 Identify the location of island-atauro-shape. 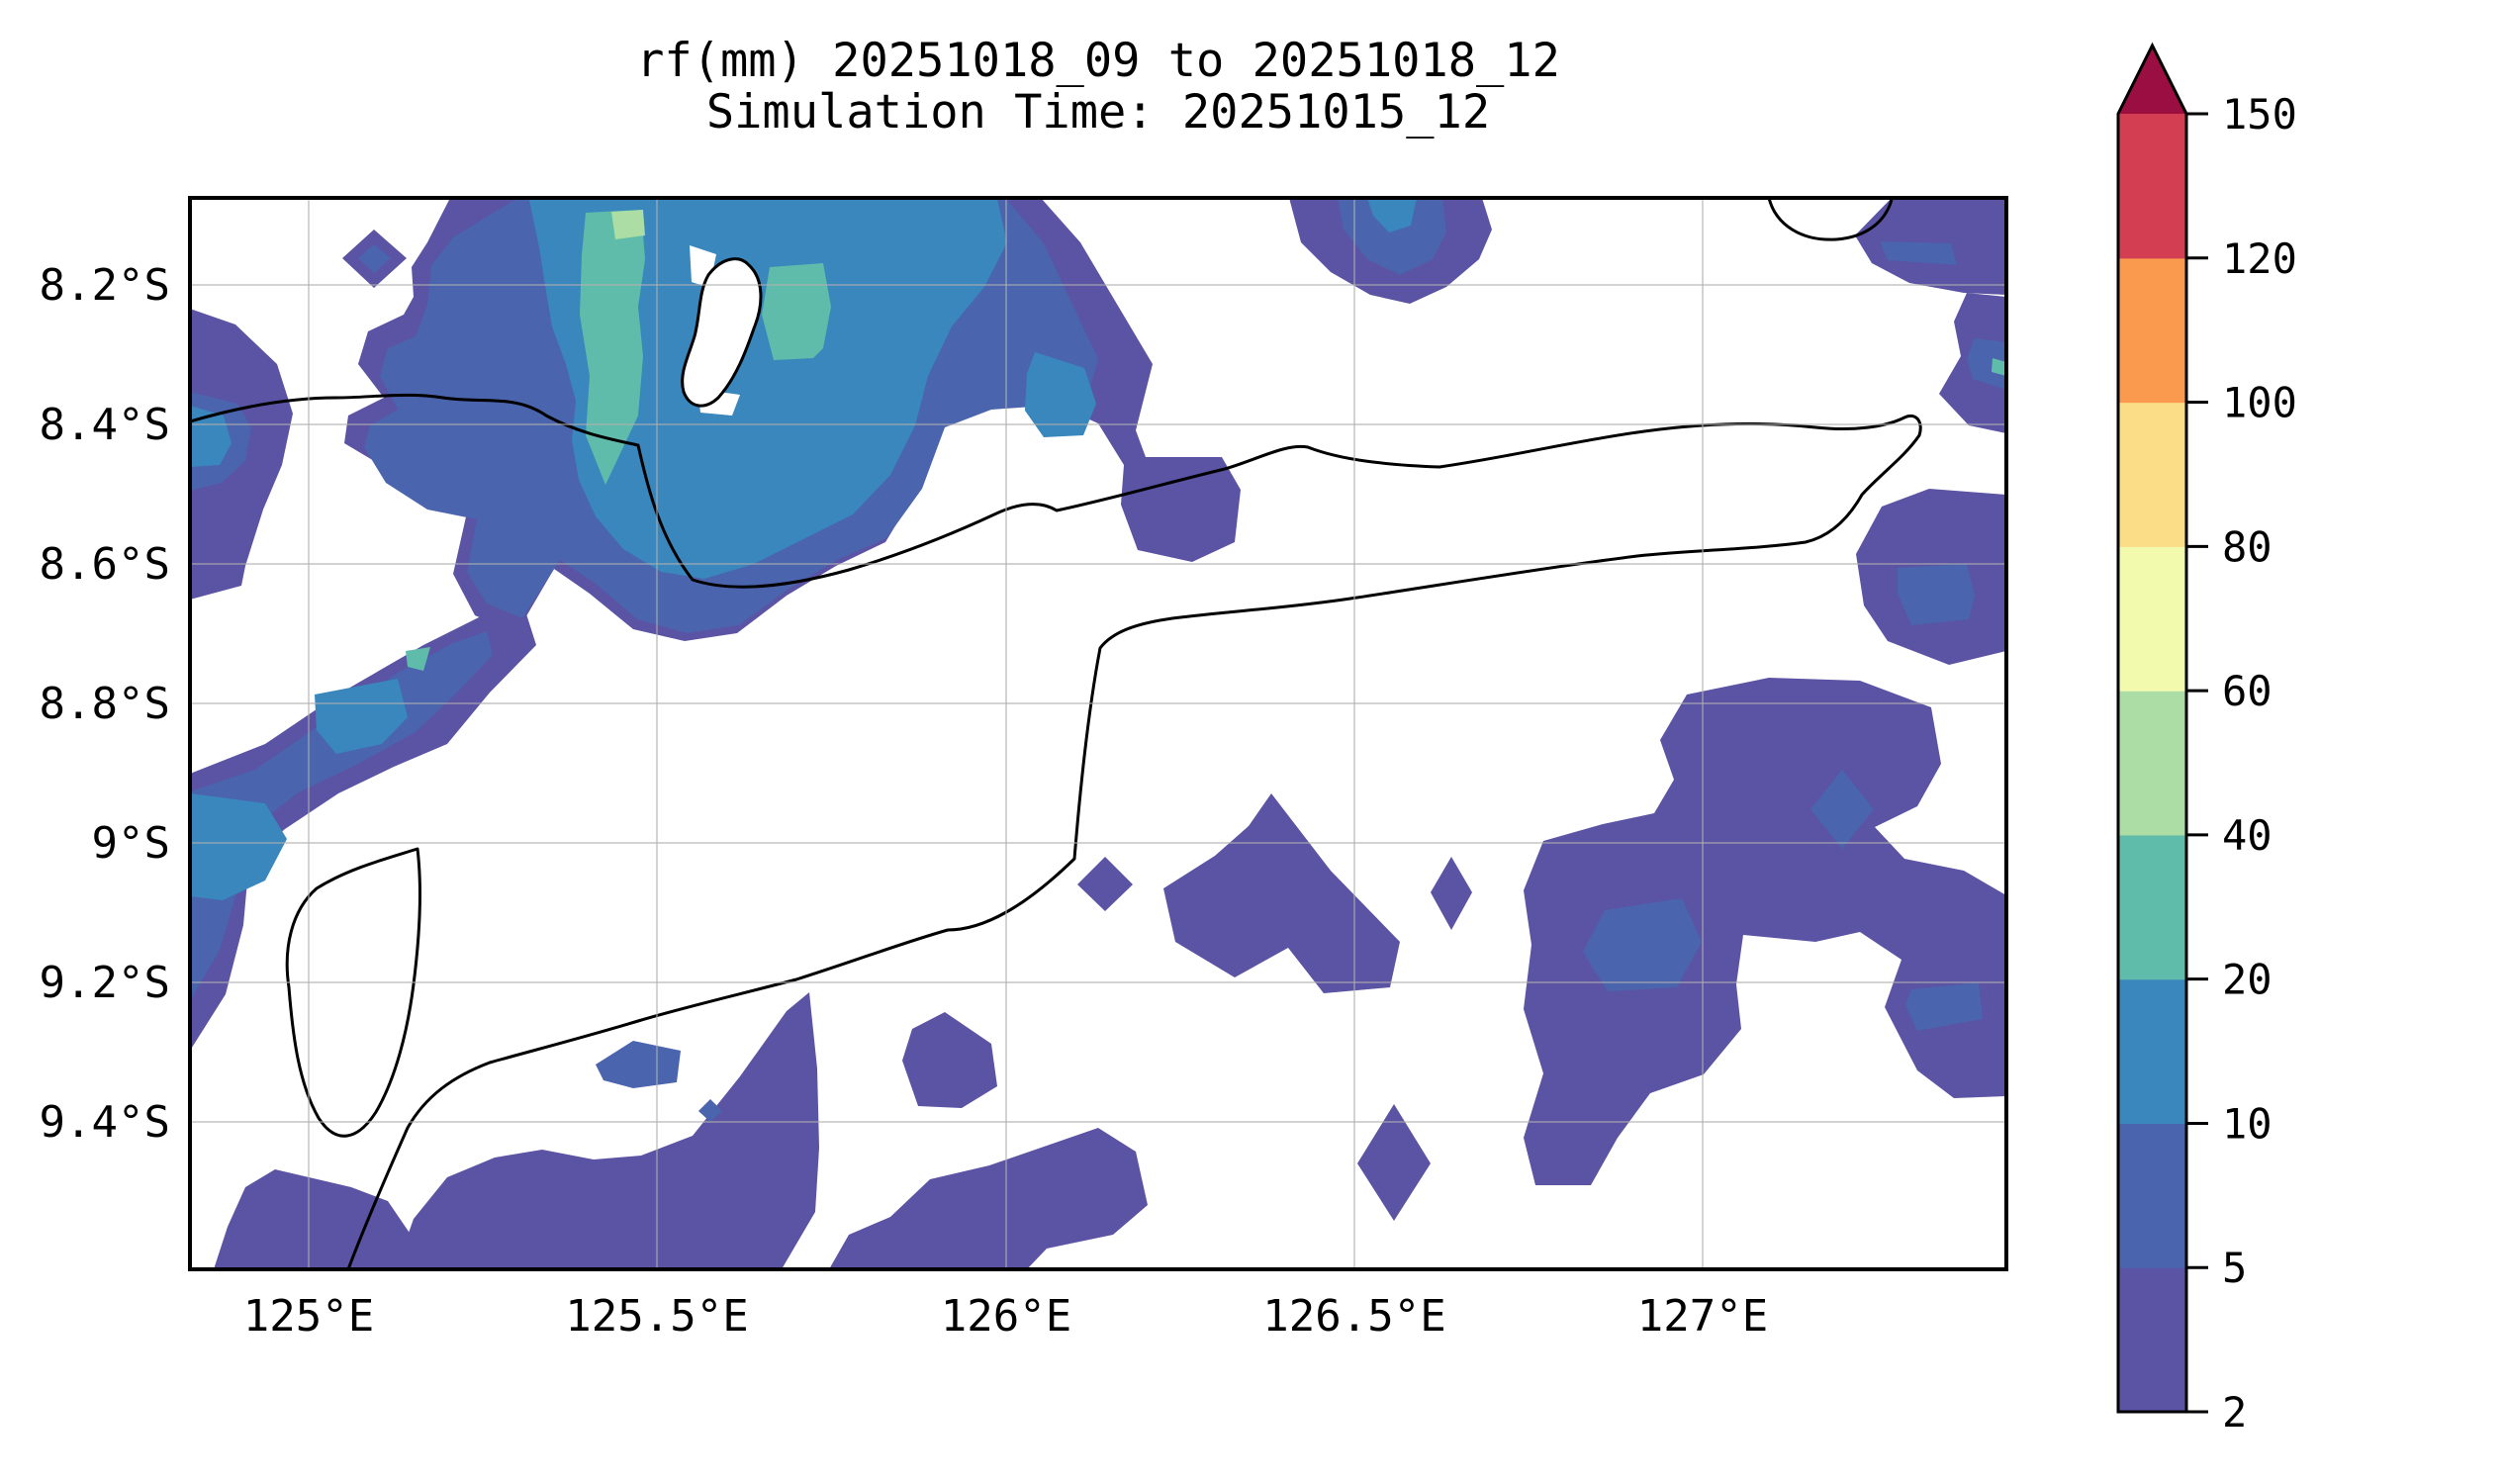
(722, 332).